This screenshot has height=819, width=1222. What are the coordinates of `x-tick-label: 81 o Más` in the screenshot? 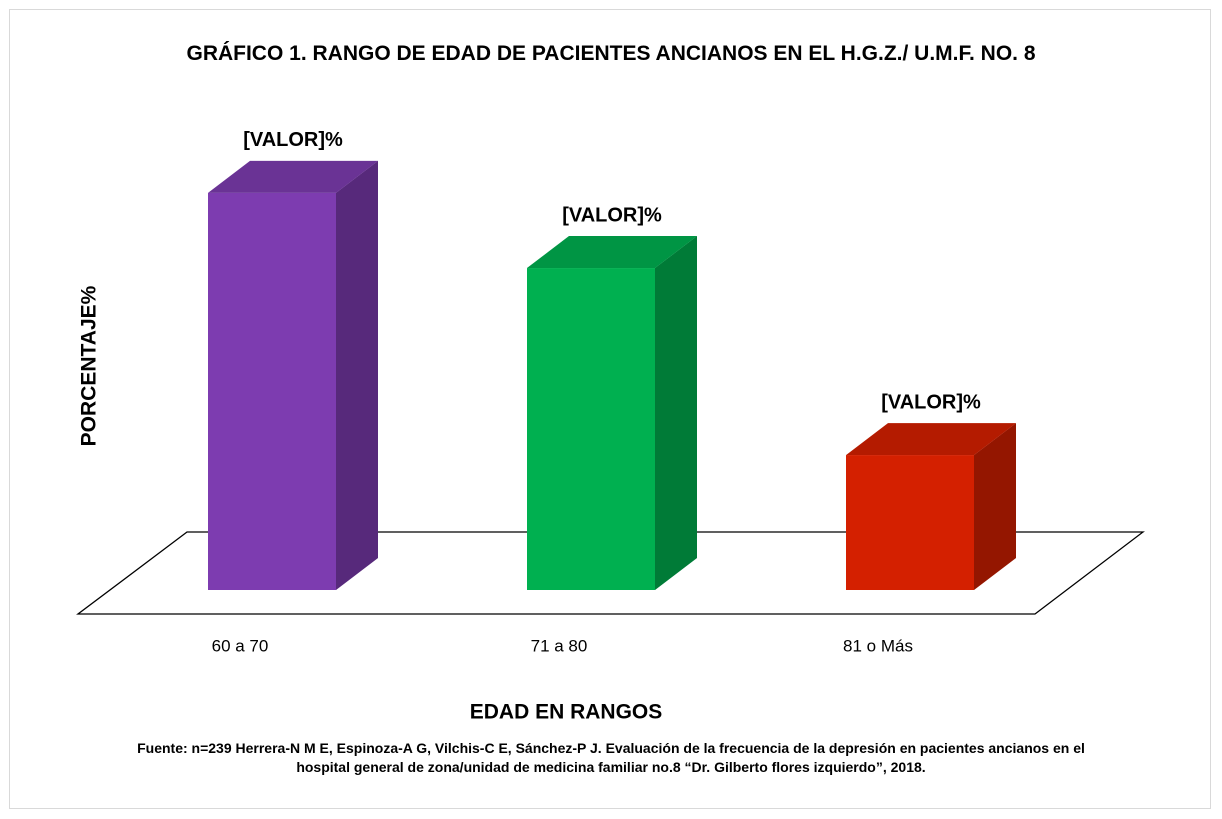 It's located at (878, 645).